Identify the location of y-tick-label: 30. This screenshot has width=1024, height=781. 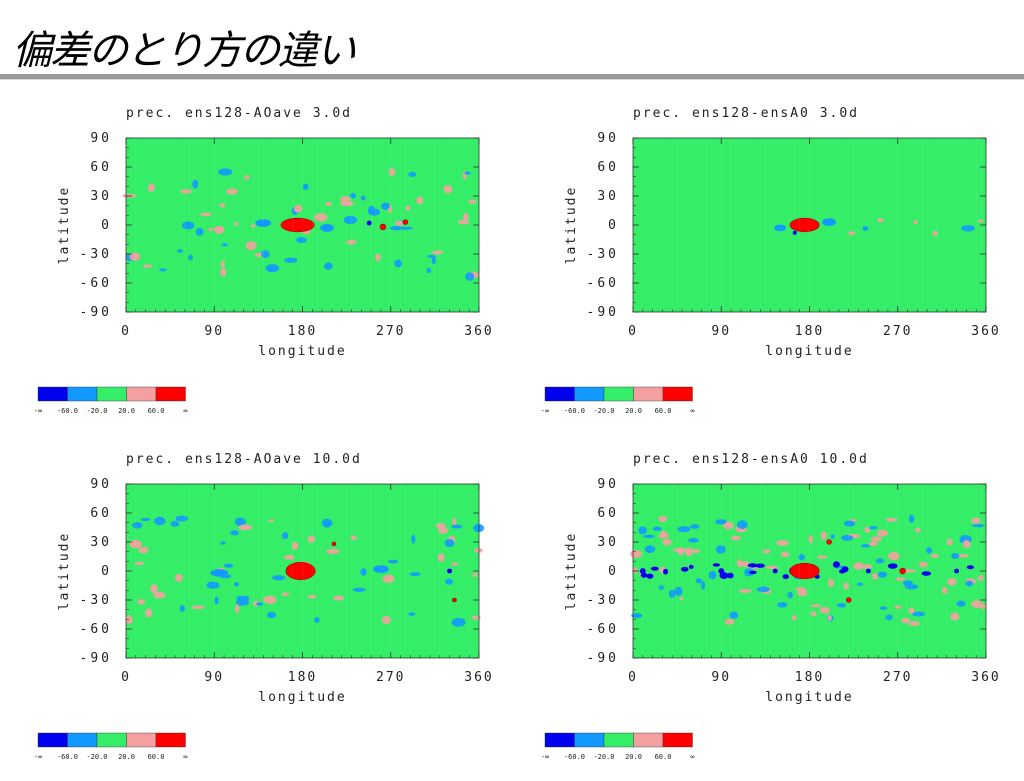
(608, 542).